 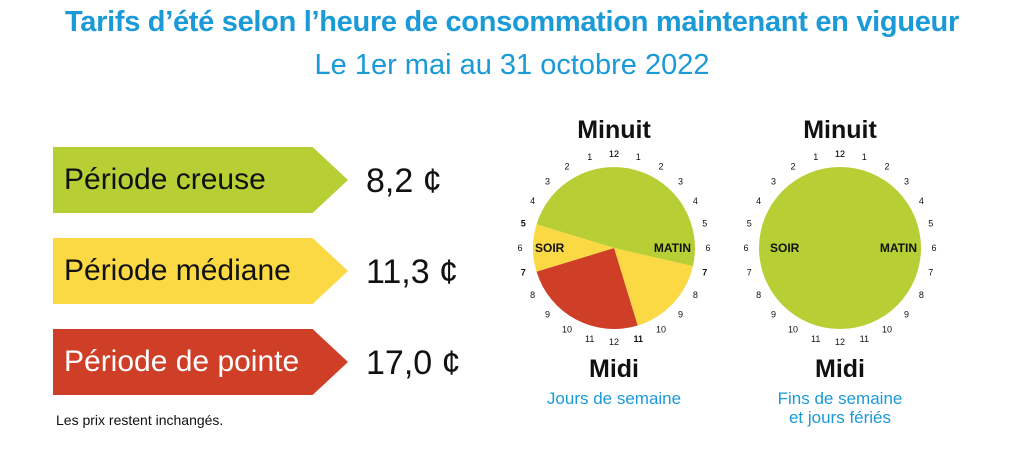 I want to click on period-creuse-arrow: Période creuse, so click(x=200, y=180).